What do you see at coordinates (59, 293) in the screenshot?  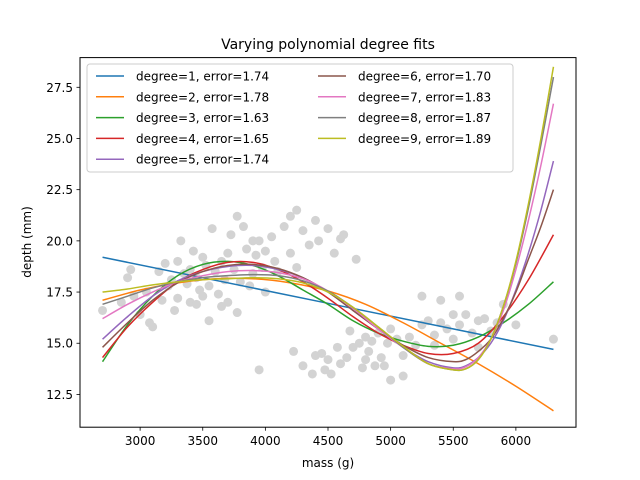 I see `y-tick-label: 17.5` at bounding box center [59, 293].